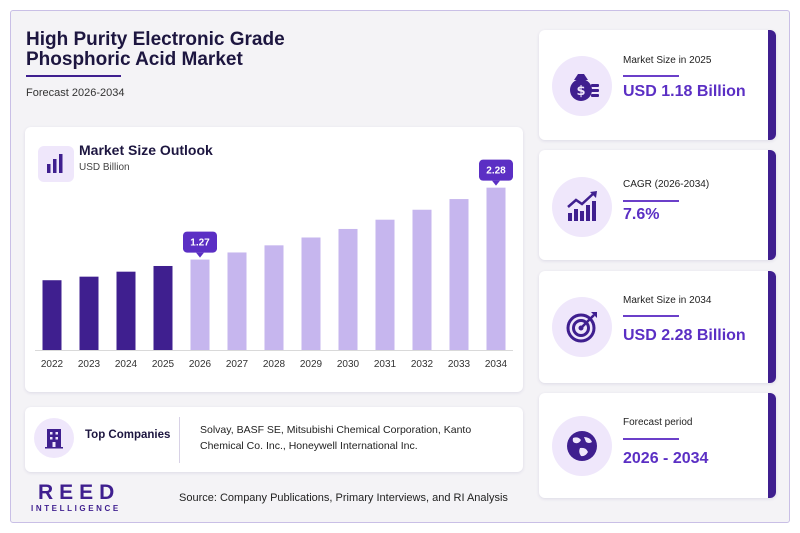  Describe the element at coordinates (667, 300) in the screenshot. I see `stat-label: Market Size in 2034` at that location.